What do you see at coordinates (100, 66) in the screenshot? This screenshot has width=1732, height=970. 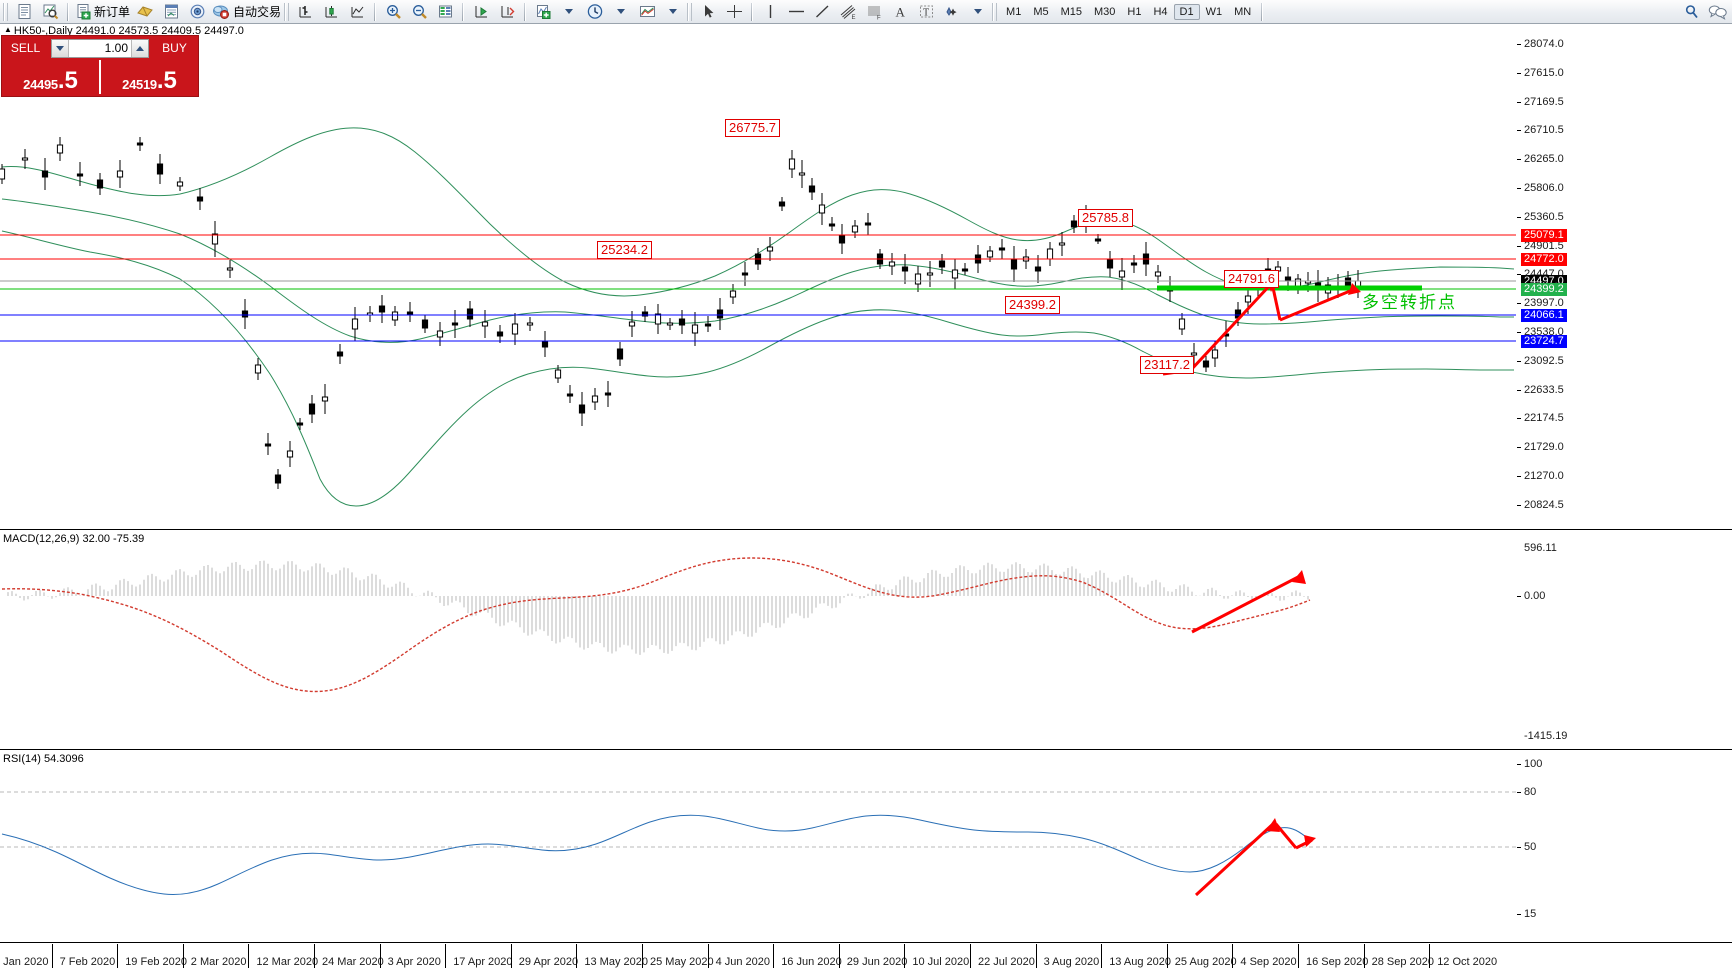 I see `one-click-trading-panel: SELL 1.00 BUY 24495.5 24519.5` at bounding box center [100, 66].